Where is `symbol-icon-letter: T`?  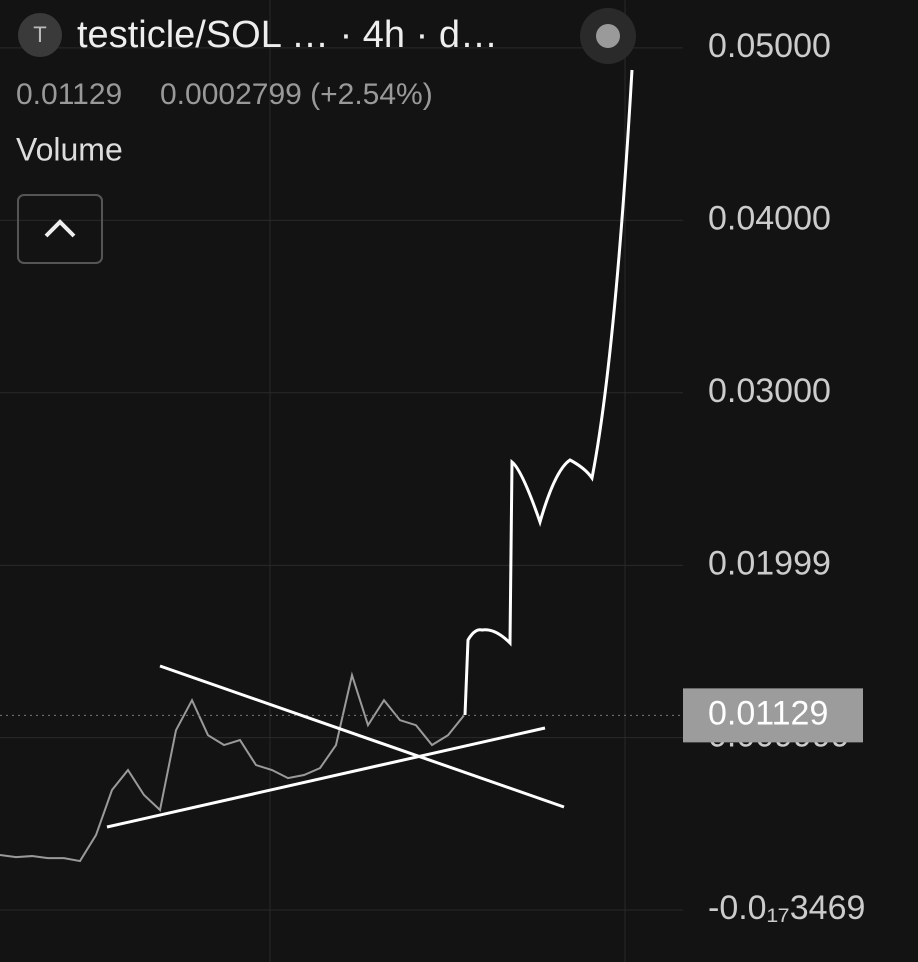
symbol-icon-letter: T is located at coordinates (39, 34).